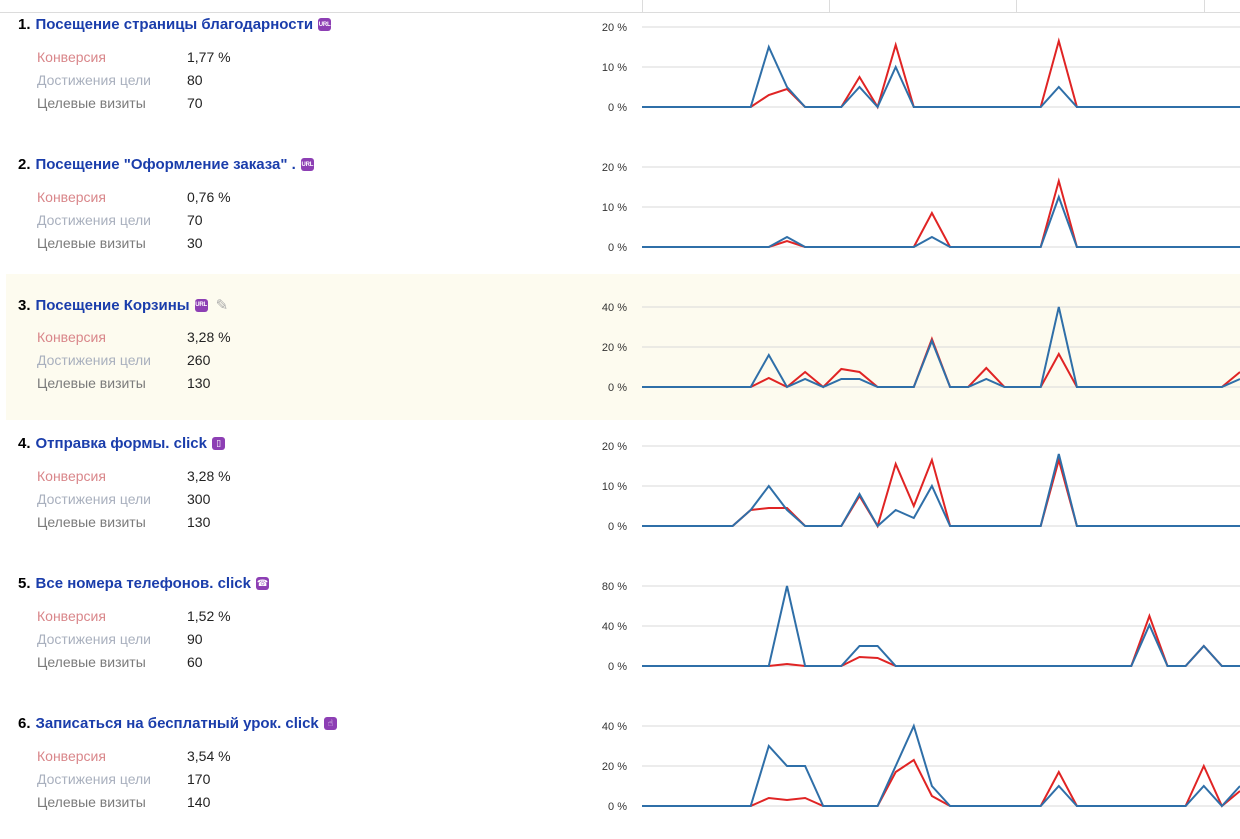 The height and width of the screenshot is (839, 1240). Describe the element at coordinates (209, 57) in the screenshot. I see `metric-value: 1,77 %` at that location.